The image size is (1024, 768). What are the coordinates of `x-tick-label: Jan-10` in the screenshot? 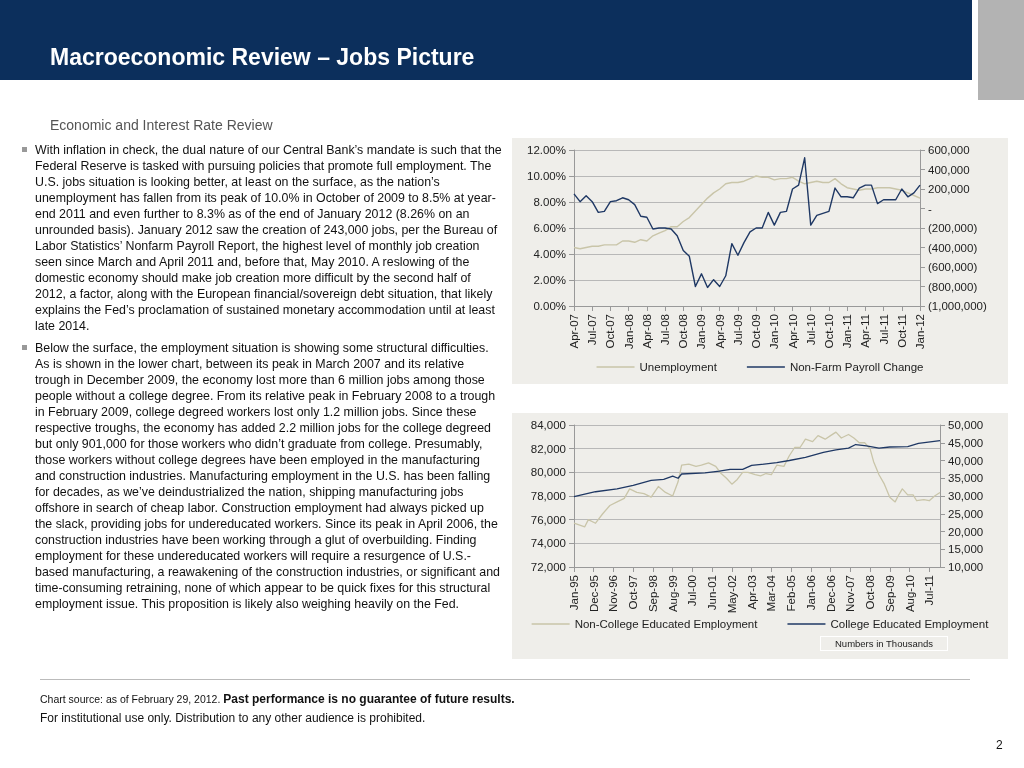 It's located at (774, 332).